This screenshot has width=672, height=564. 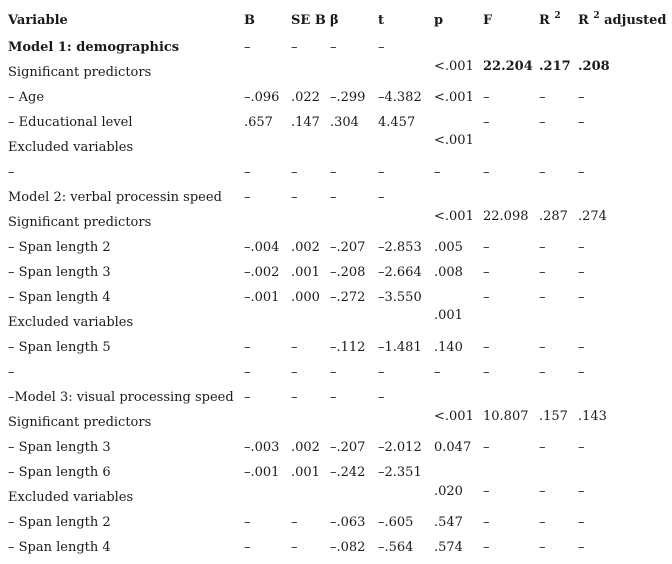 What do you see at coordinates (581, 491) in the screenshot?
I see `merged-cell-r2adj: –` at bounding box center [581, 491].